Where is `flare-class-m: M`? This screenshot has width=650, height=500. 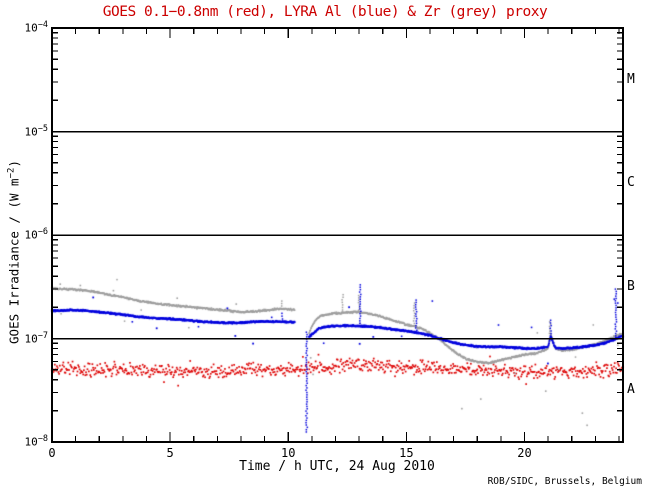
flare-class-m: M is located at coordinates (631, 79).